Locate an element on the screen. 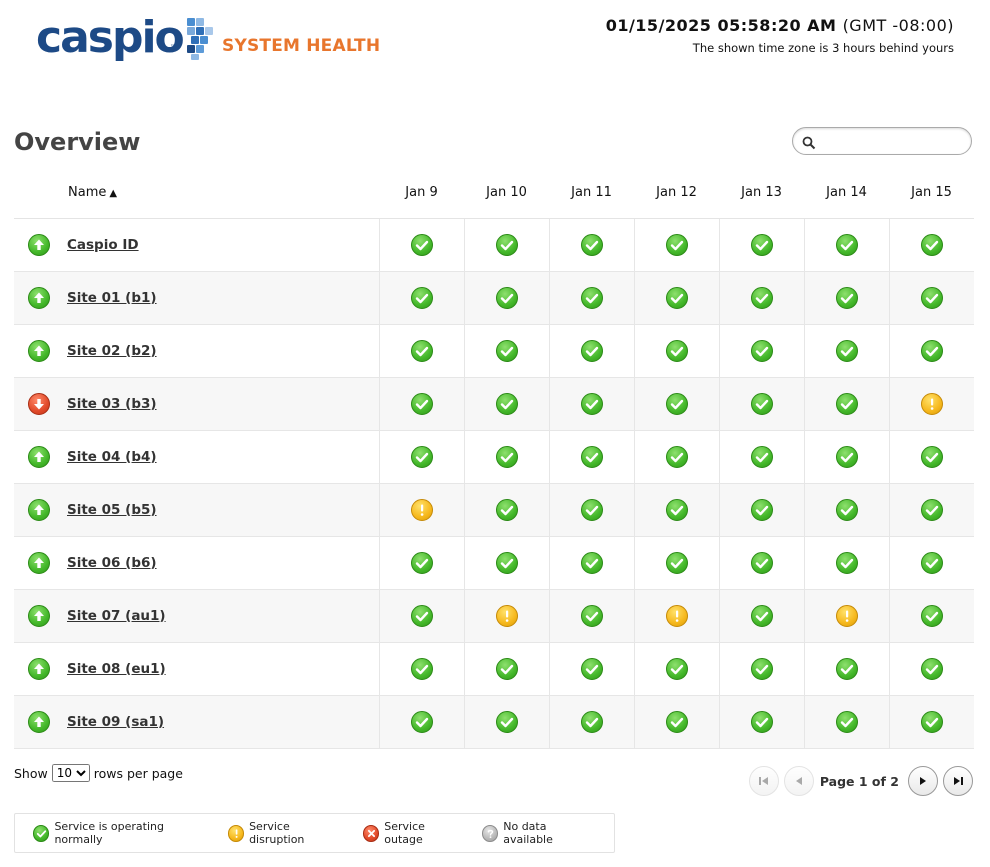 The height and width of the screenshot is (867, 990). search-box is located at coordinates (882, 141).